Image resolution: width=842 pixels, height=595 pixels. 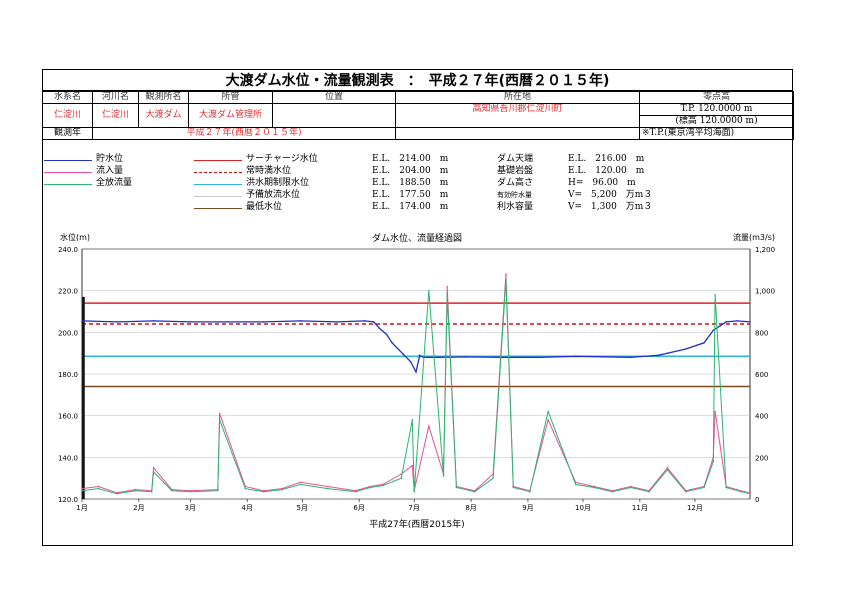 I want to click on right-tick-label: 200, so click(x=761, y=458).